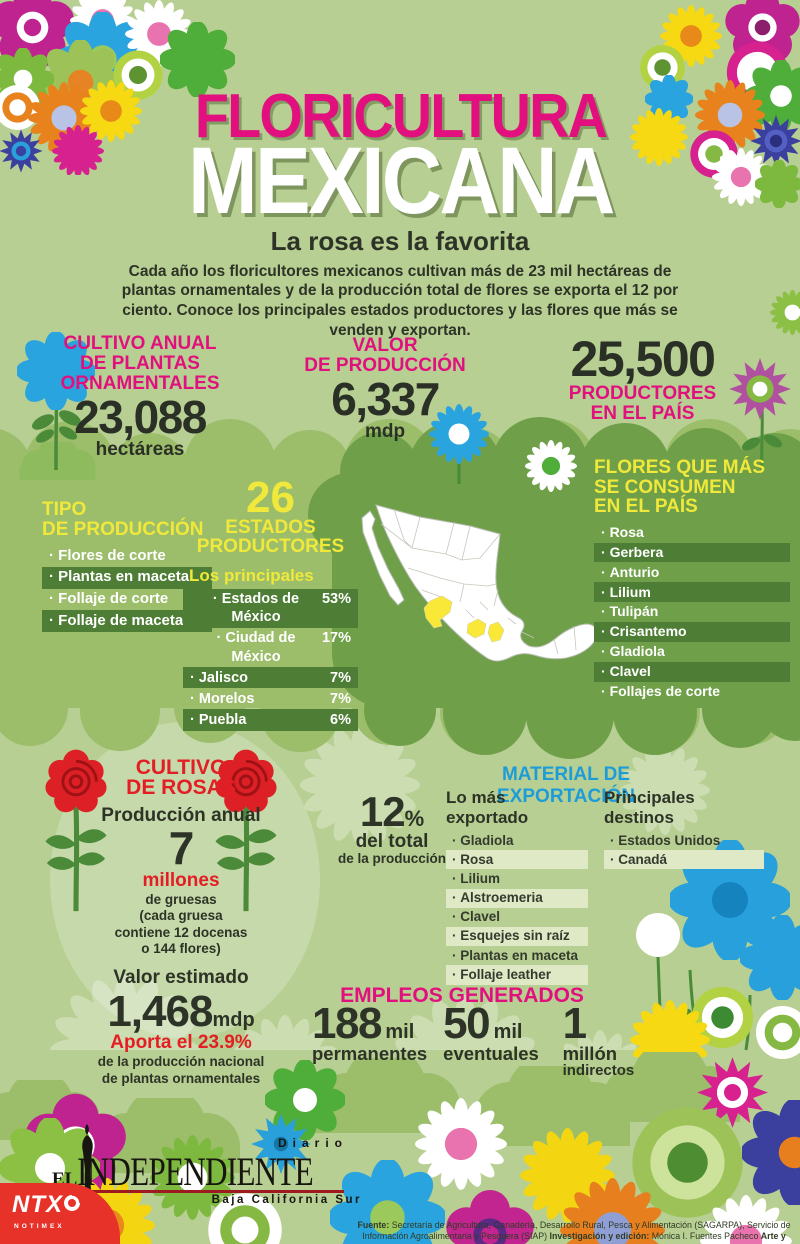 This screenshot has height=1244, width=800. Describe the element at coordinates (385, 398) in the screenshot. I see `stat-valor-value: 6,337` at that location.